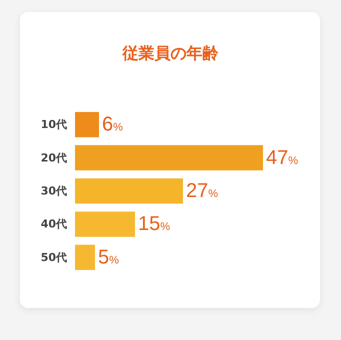  Describe the element at coordinates (53, 157) in the screenshot. I see `y-tick-label: 20代` at that location.